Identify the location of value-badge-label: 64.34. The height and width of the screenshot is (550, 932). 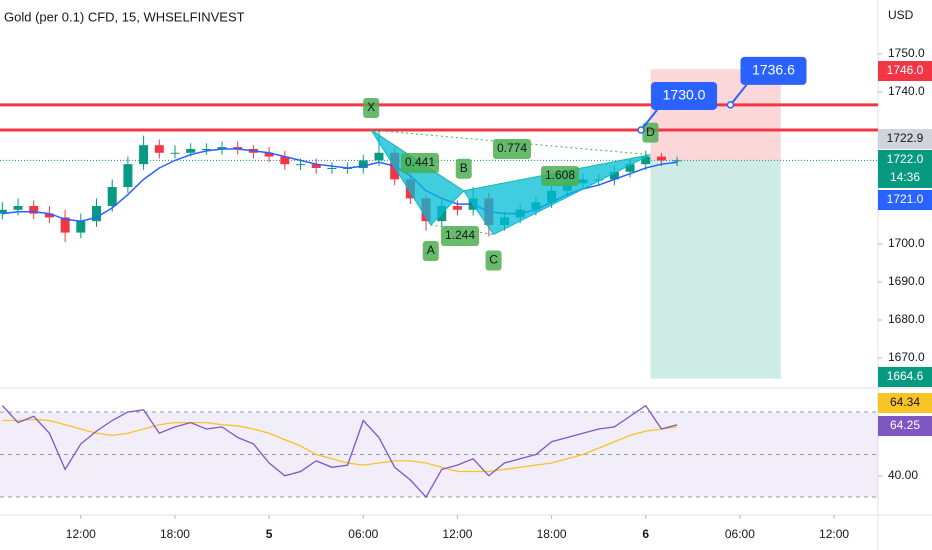
(905, 402).